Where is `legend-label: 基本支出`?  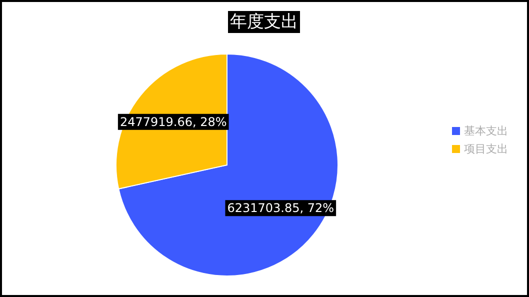
legend-label: 基本支出 is located at coordinates (486, 131).